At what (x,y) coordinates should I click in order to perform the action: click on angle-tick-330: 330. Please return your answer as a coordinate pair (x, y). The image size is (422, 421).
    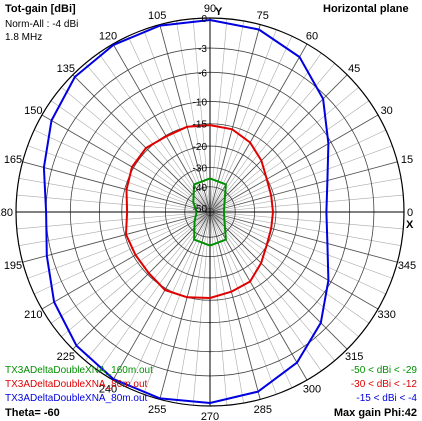
    Looking at the image, I should click on (387, 315).